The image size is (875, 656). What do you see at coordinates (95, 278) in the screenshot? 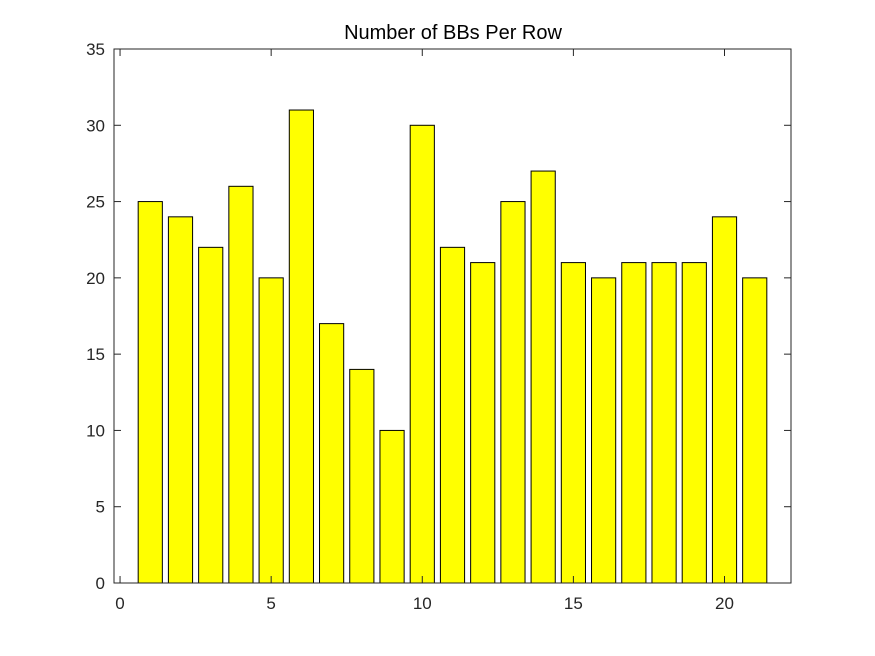
I see `y-tick-label-20: 20` at bounding box center [95, 278].